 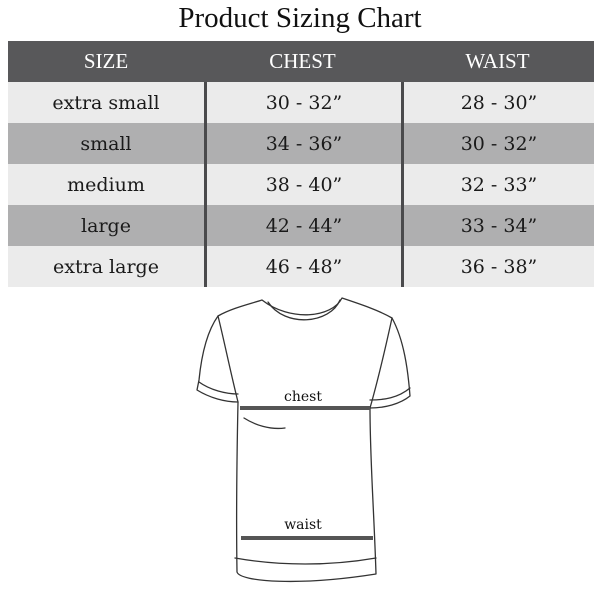 What do you see at coordinates (106, 225) in the screenshot?
I see `size-cell: large` at bounding box center [106, 225].